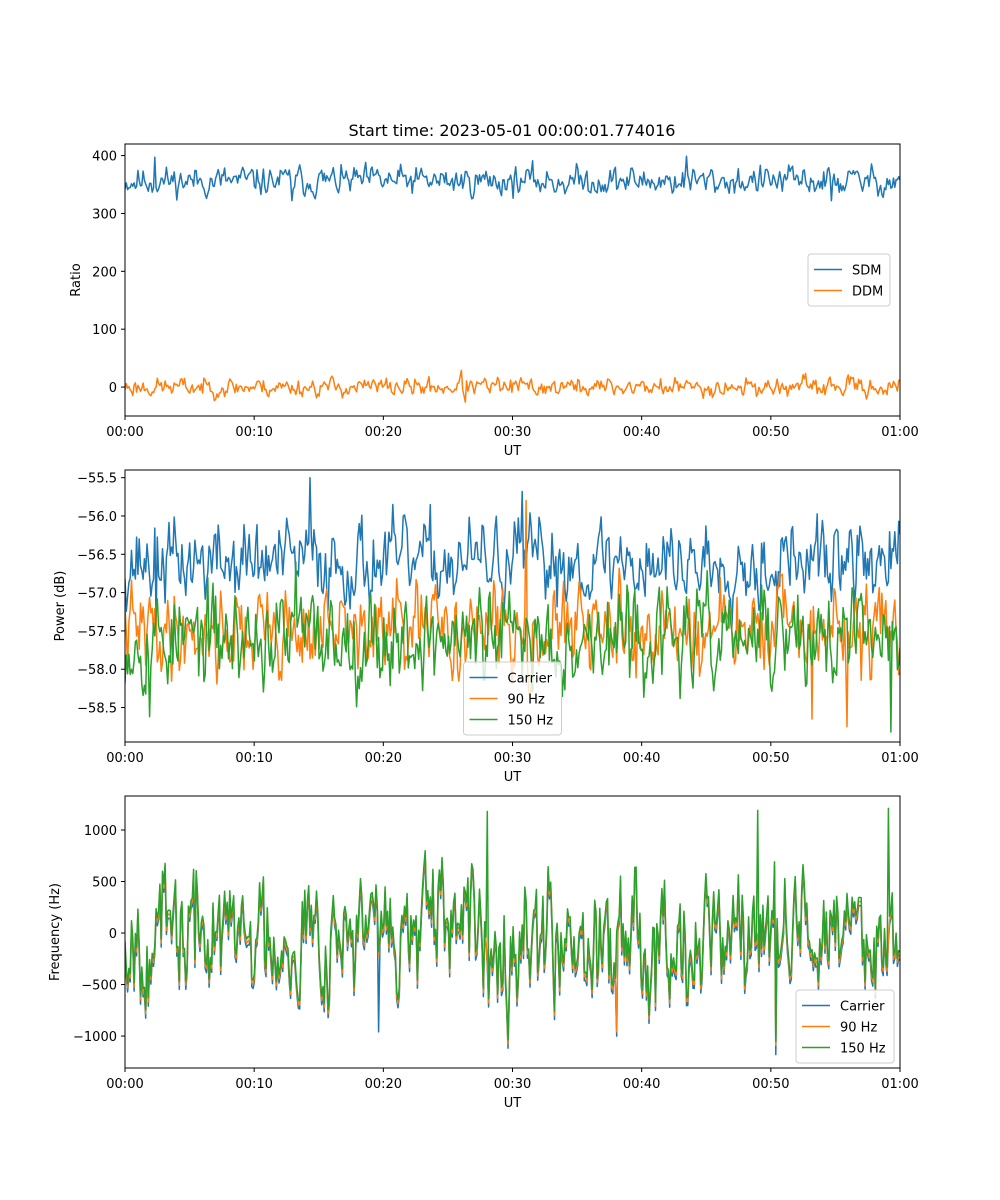 This screenshot has width=1000, height=1200. Describe the element at coordinates (512, 386) in the screenshot. I see `series-line-ddm` at that location.